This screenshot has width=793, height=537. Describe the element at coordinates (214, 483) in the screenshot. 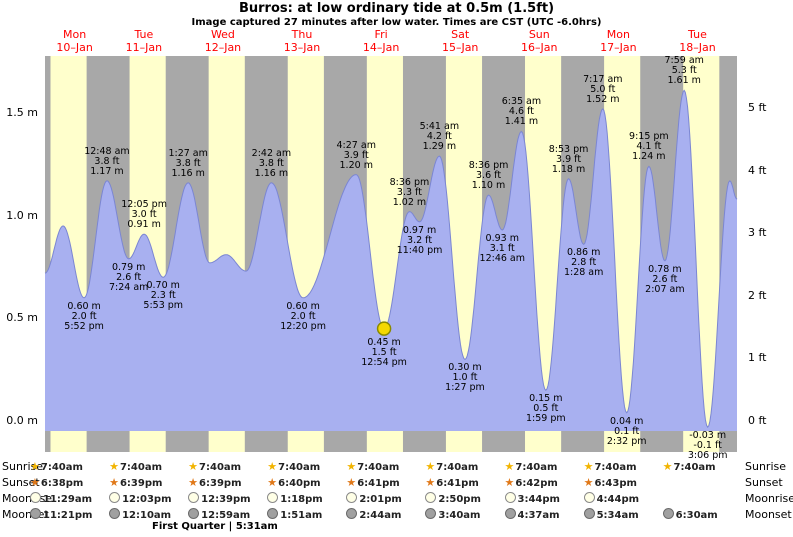

I see `sunset-entry: ★6:39pm` at that location.